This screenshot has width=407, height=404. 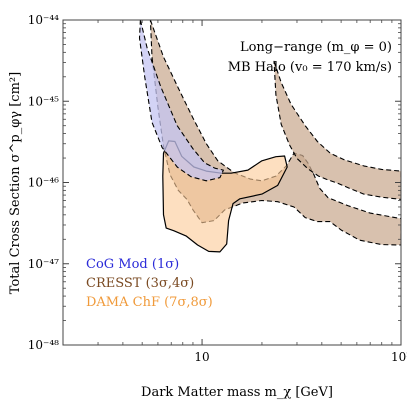 What do you see at coordinates (149, 302) in the screenshot?
I see `legend-entry-2: DAMA ChF (7σ,8σ)` at bounding box center [149, 302].